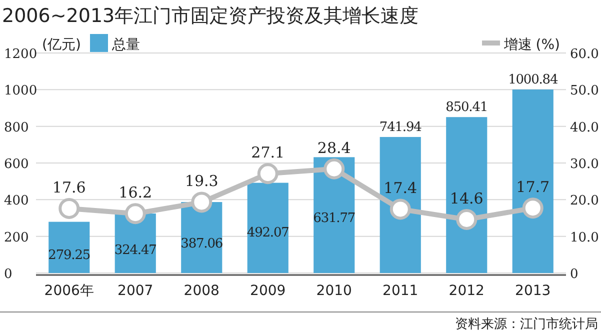 The image size is (601, 333). Describe the element at coordinates (135, 250) in the screenshot. I see `data-label: 324.47` at that location.